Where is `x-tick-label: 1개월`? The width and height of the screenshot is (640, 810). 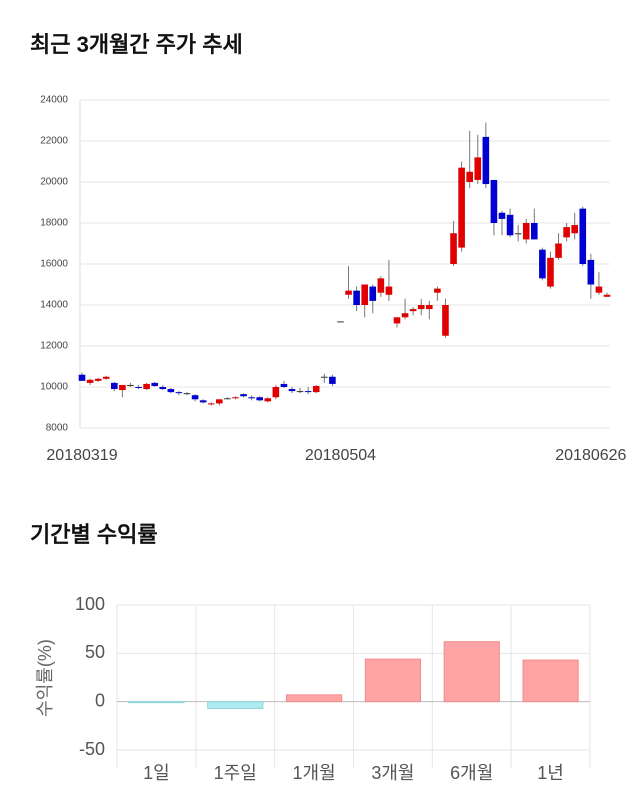 x-tick-label: 1개월 is located at coordinates (314, 773).